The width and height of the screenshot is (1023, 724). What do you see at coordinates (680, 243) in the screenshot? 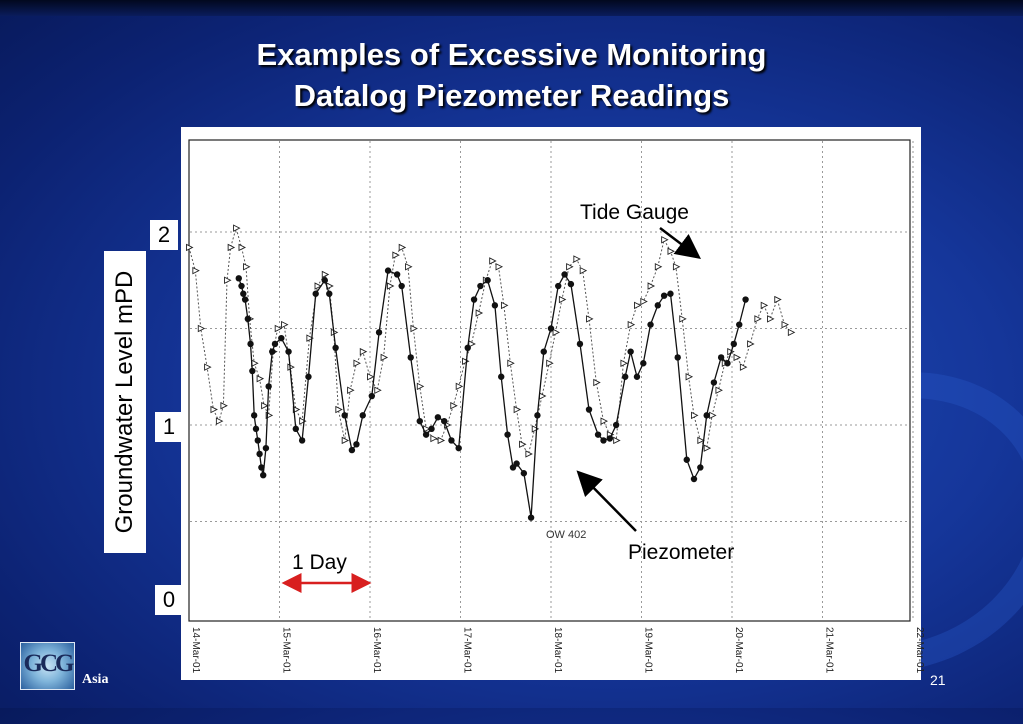
I see `tide-gauge-arrow` at bounding box center [680, 243].